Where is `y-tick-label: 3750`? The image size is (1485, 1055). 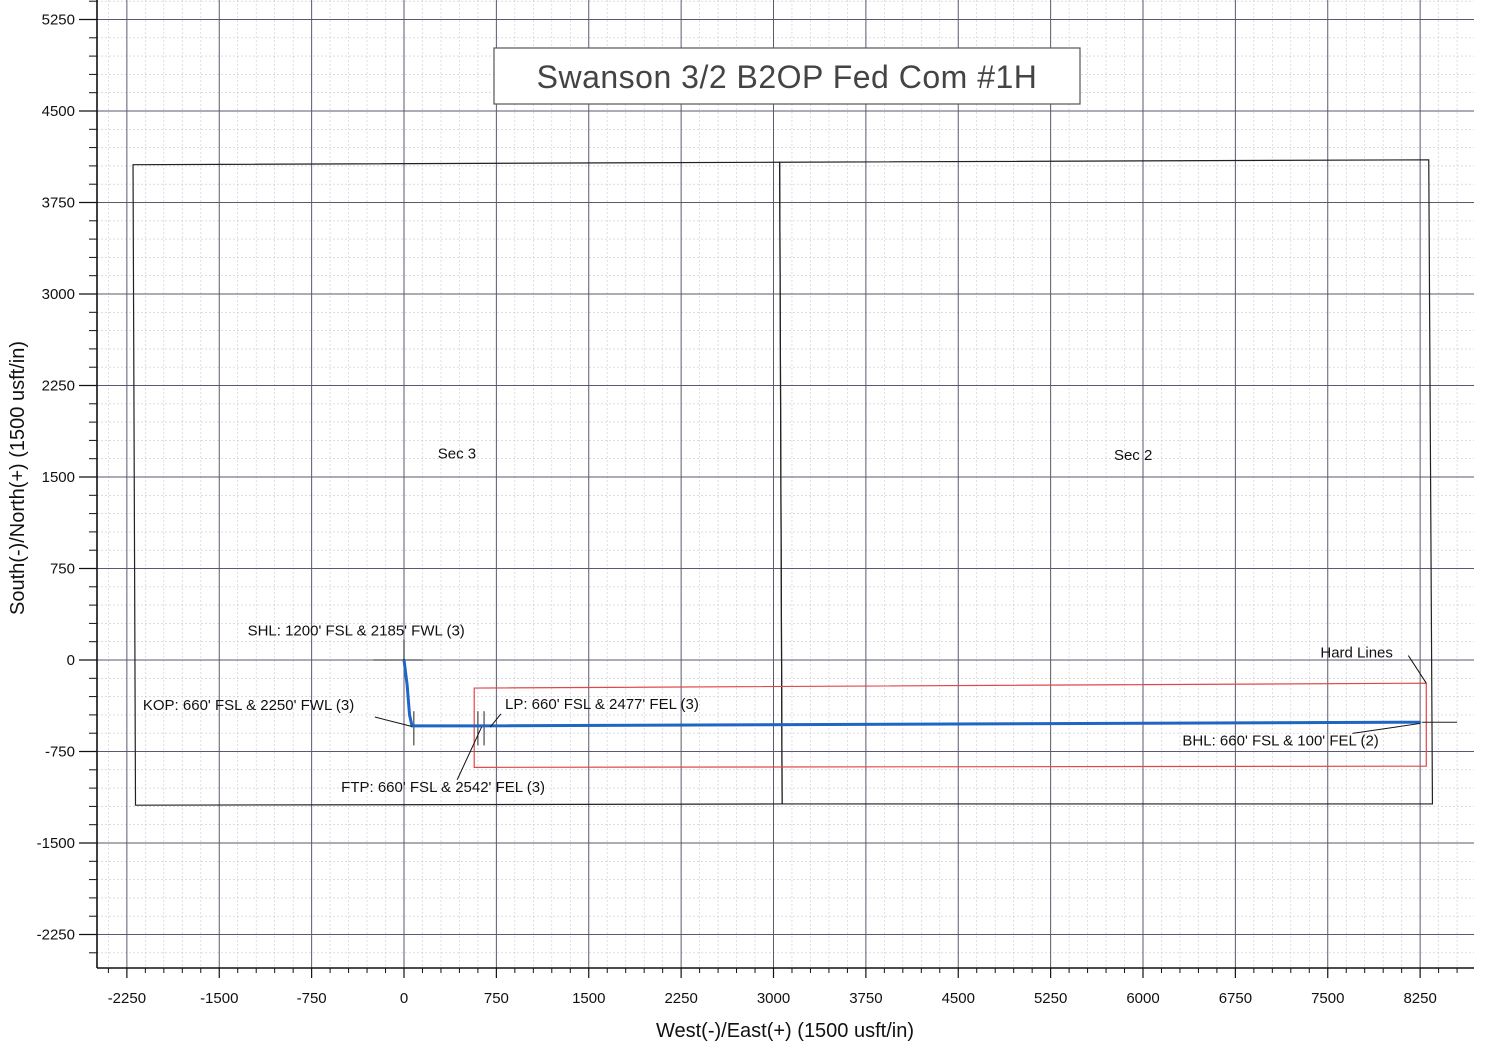 y-tick-label: 3750 is located at coordinates (58, 203).